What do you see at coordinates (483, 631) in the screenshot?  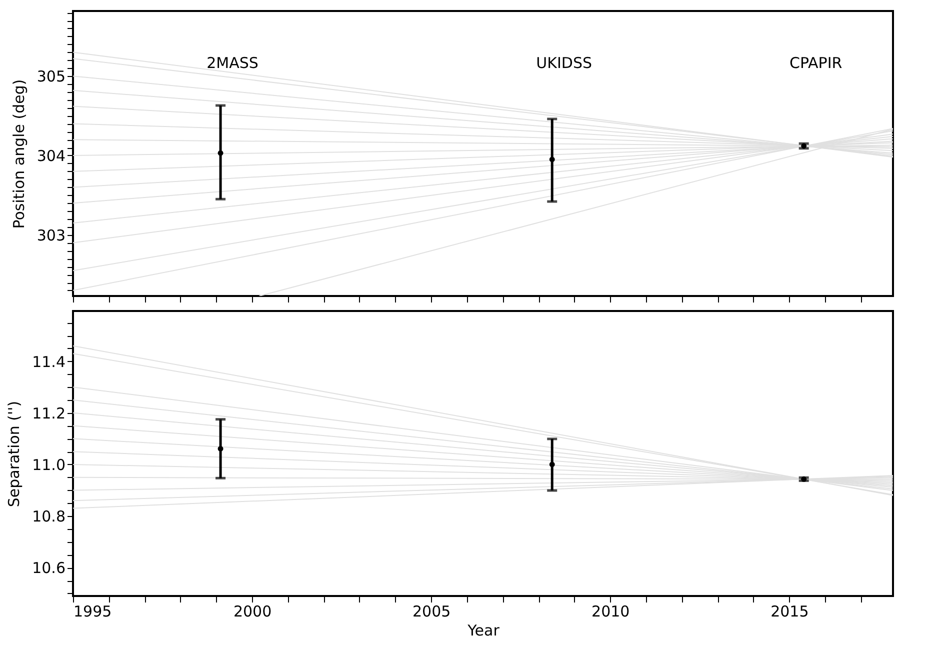 I see `x-axis-title: Year` at bounding box center [483, 631].